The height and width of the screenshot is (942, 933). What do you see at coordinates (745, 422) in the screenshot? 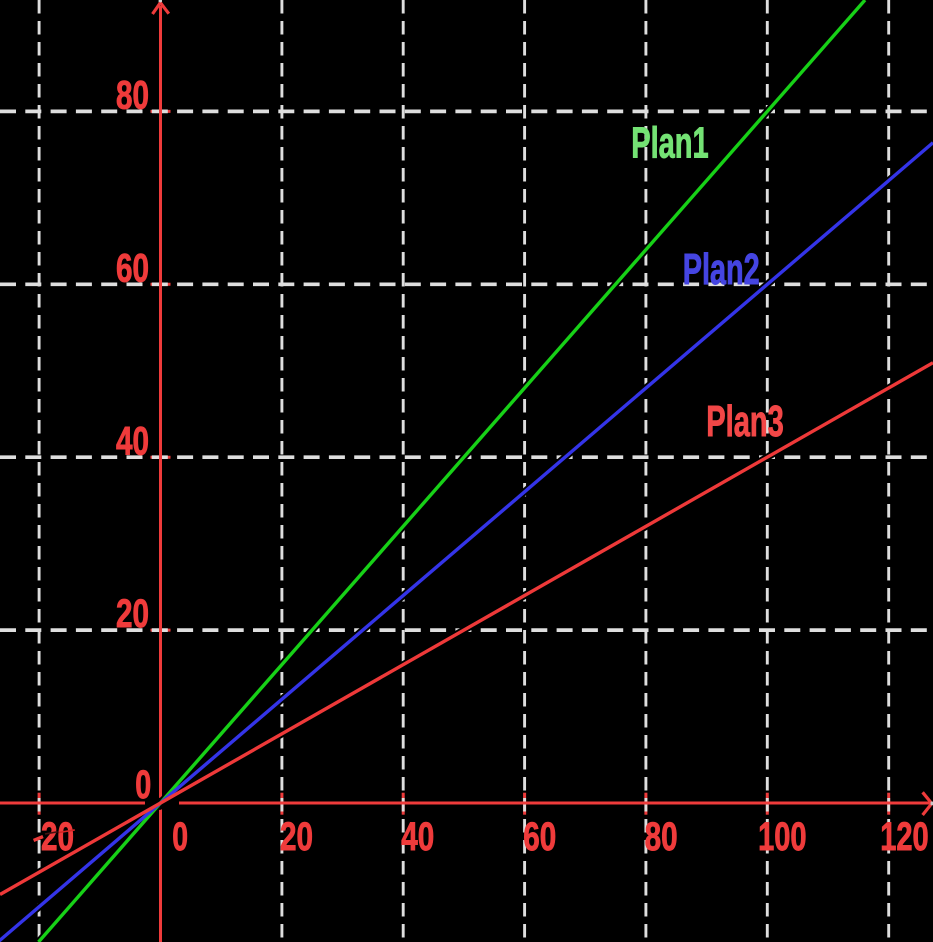
I see `svg-text: Plan3` at bounding box center [745, 422].